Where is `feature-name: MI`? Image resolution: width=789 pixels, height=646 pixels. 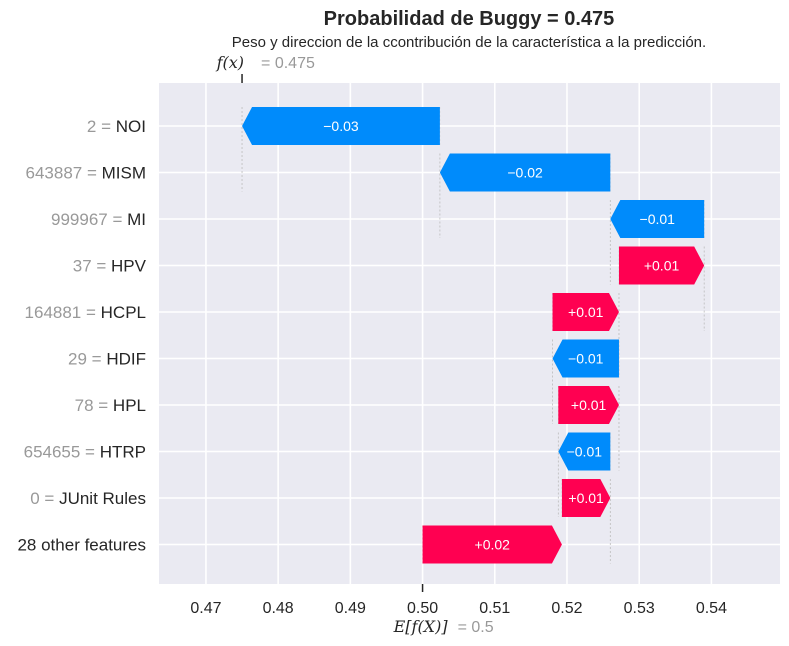
feature-name: MI is located at coordinates (136, 219).